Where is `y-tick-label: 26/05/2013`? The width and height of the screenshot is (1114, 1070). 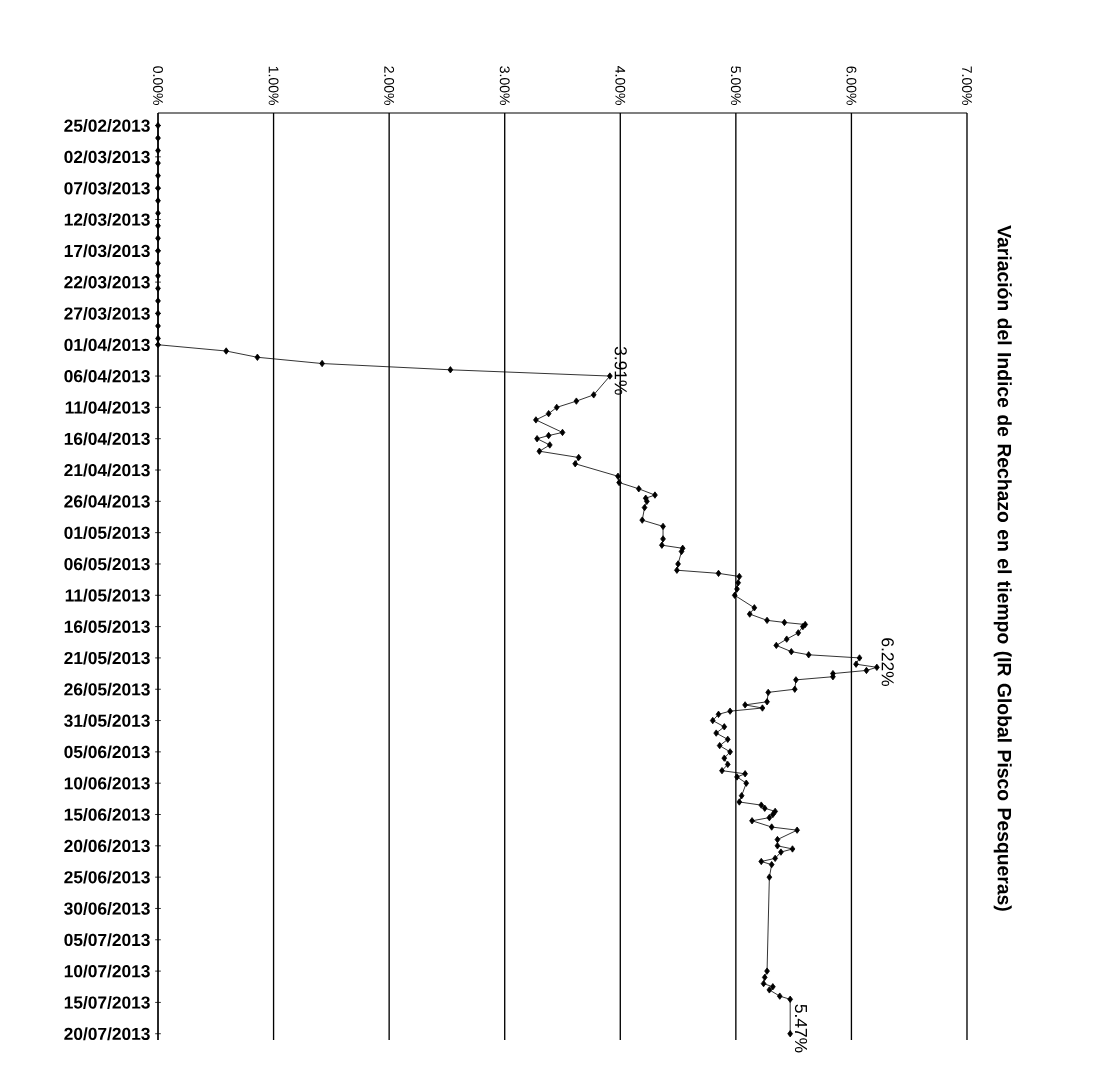 y-tick-label: 26/05/2013 is located at coordinates (107, 689).